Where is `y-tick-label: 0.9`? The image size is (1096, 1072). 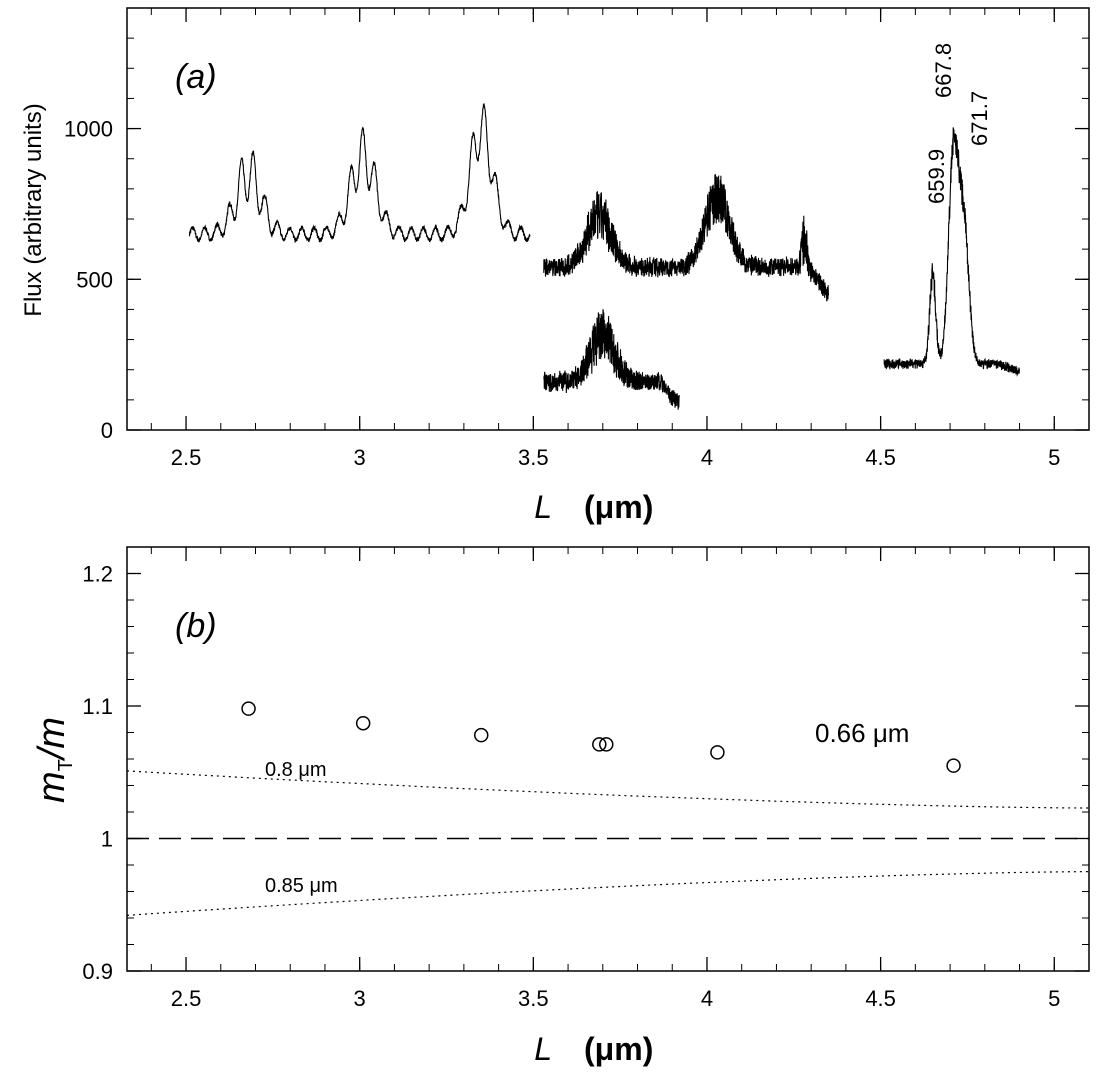 y-tick-label: 0.9 is located at coordinates (97, 971).